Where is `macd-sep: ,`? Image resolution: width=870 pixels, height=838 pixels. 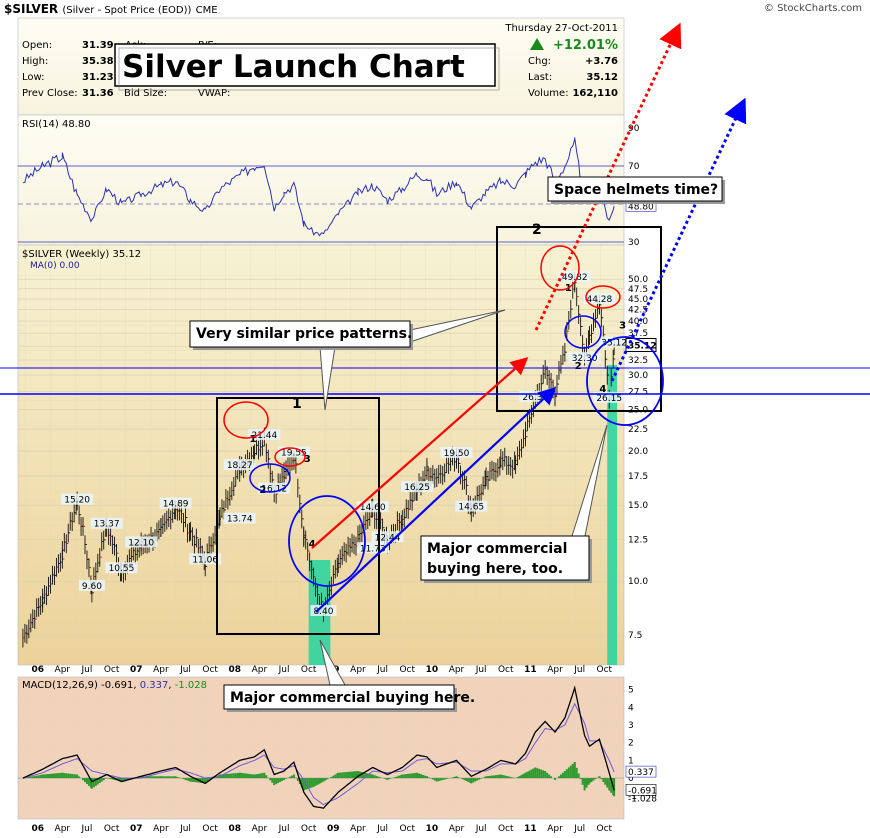 macd-sep: , is located at coordinates (171, 685).